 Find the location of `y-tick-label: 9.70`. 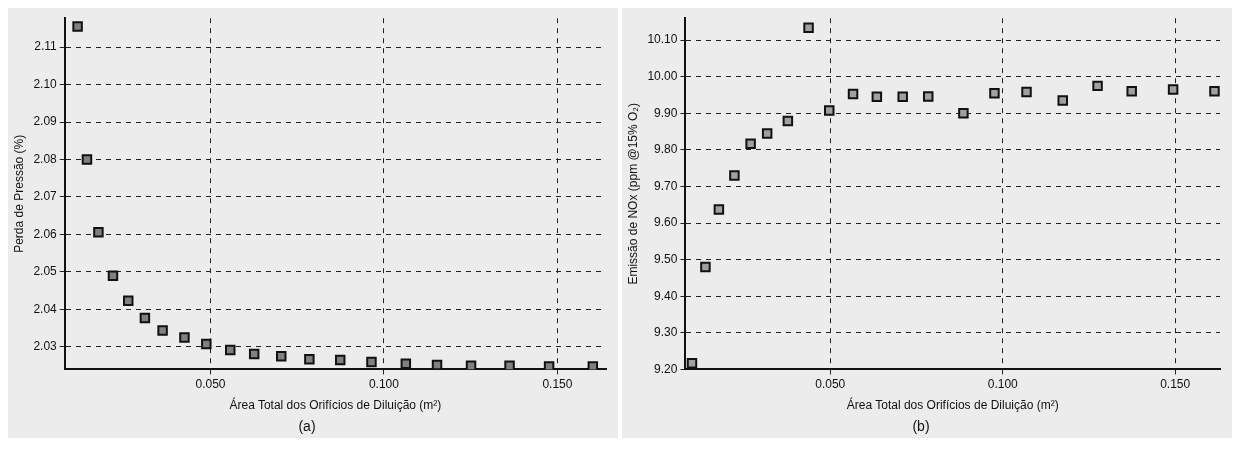

y-tick-label: 9.70 is located at coordinates (666, 185).